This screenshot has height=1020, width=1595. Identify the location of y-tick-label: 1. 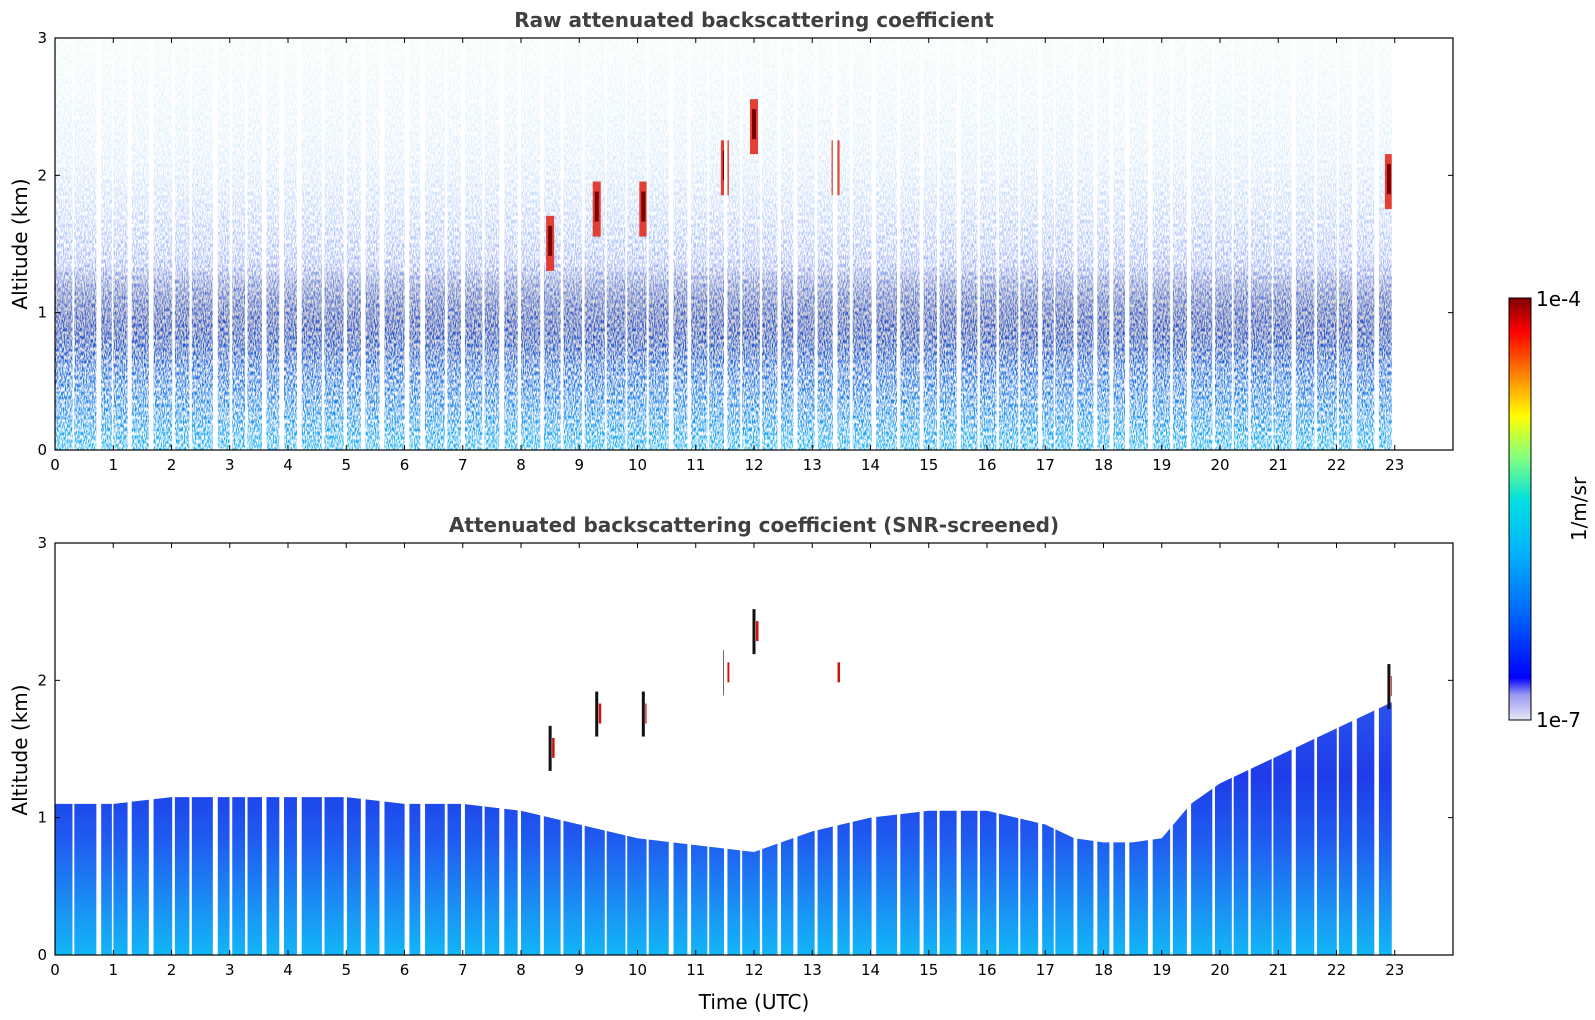
(42, 313).